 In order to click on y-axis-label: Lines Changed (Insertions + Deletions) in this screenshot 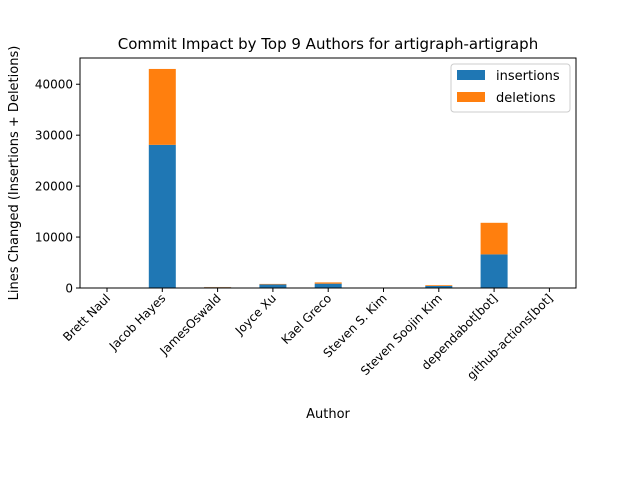, I will do `click(14, 173)`.